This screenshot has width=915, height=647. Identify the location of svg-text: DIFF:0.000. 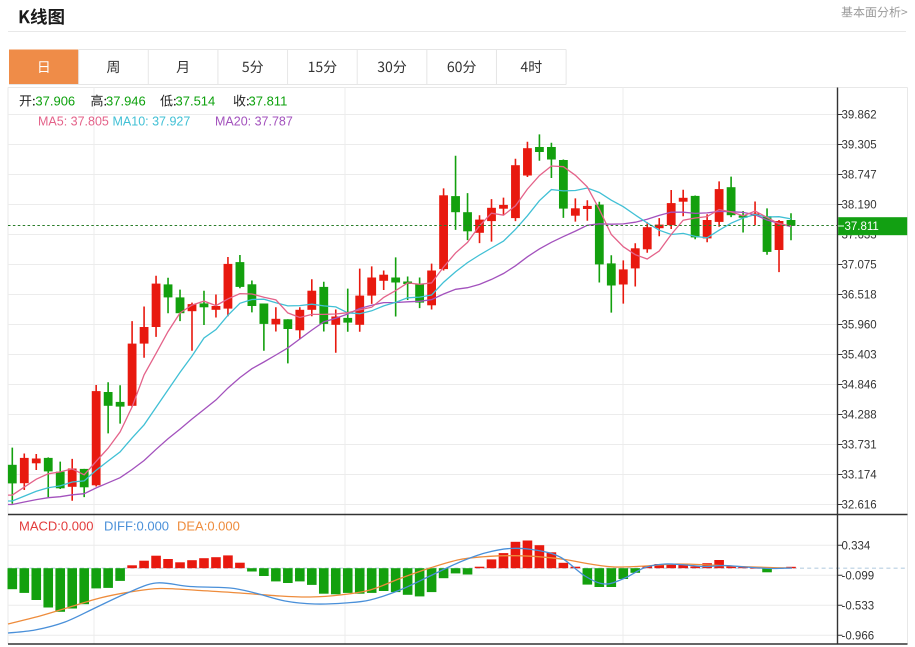
(136, 526).